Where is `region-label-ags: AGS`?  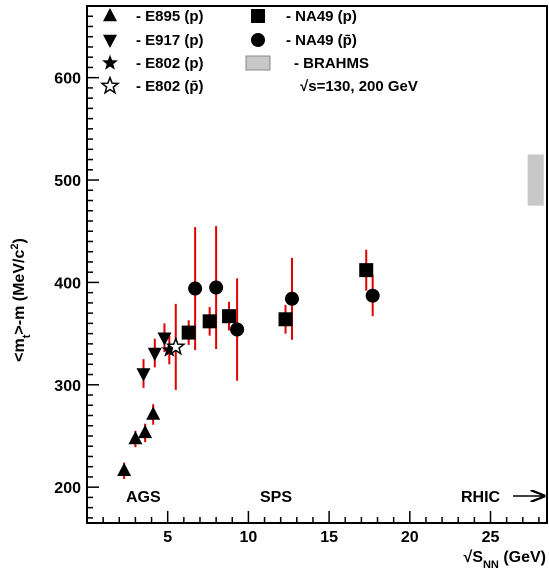
region-label-ags: AGS is located at coordinates (143, 497).